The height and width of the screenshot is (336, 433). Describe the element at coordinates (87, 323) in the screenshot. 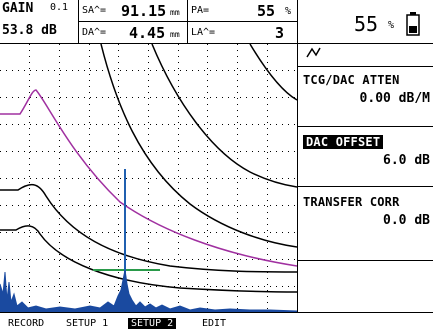

I see `tab-setup-1: SETUP 1` at that location.